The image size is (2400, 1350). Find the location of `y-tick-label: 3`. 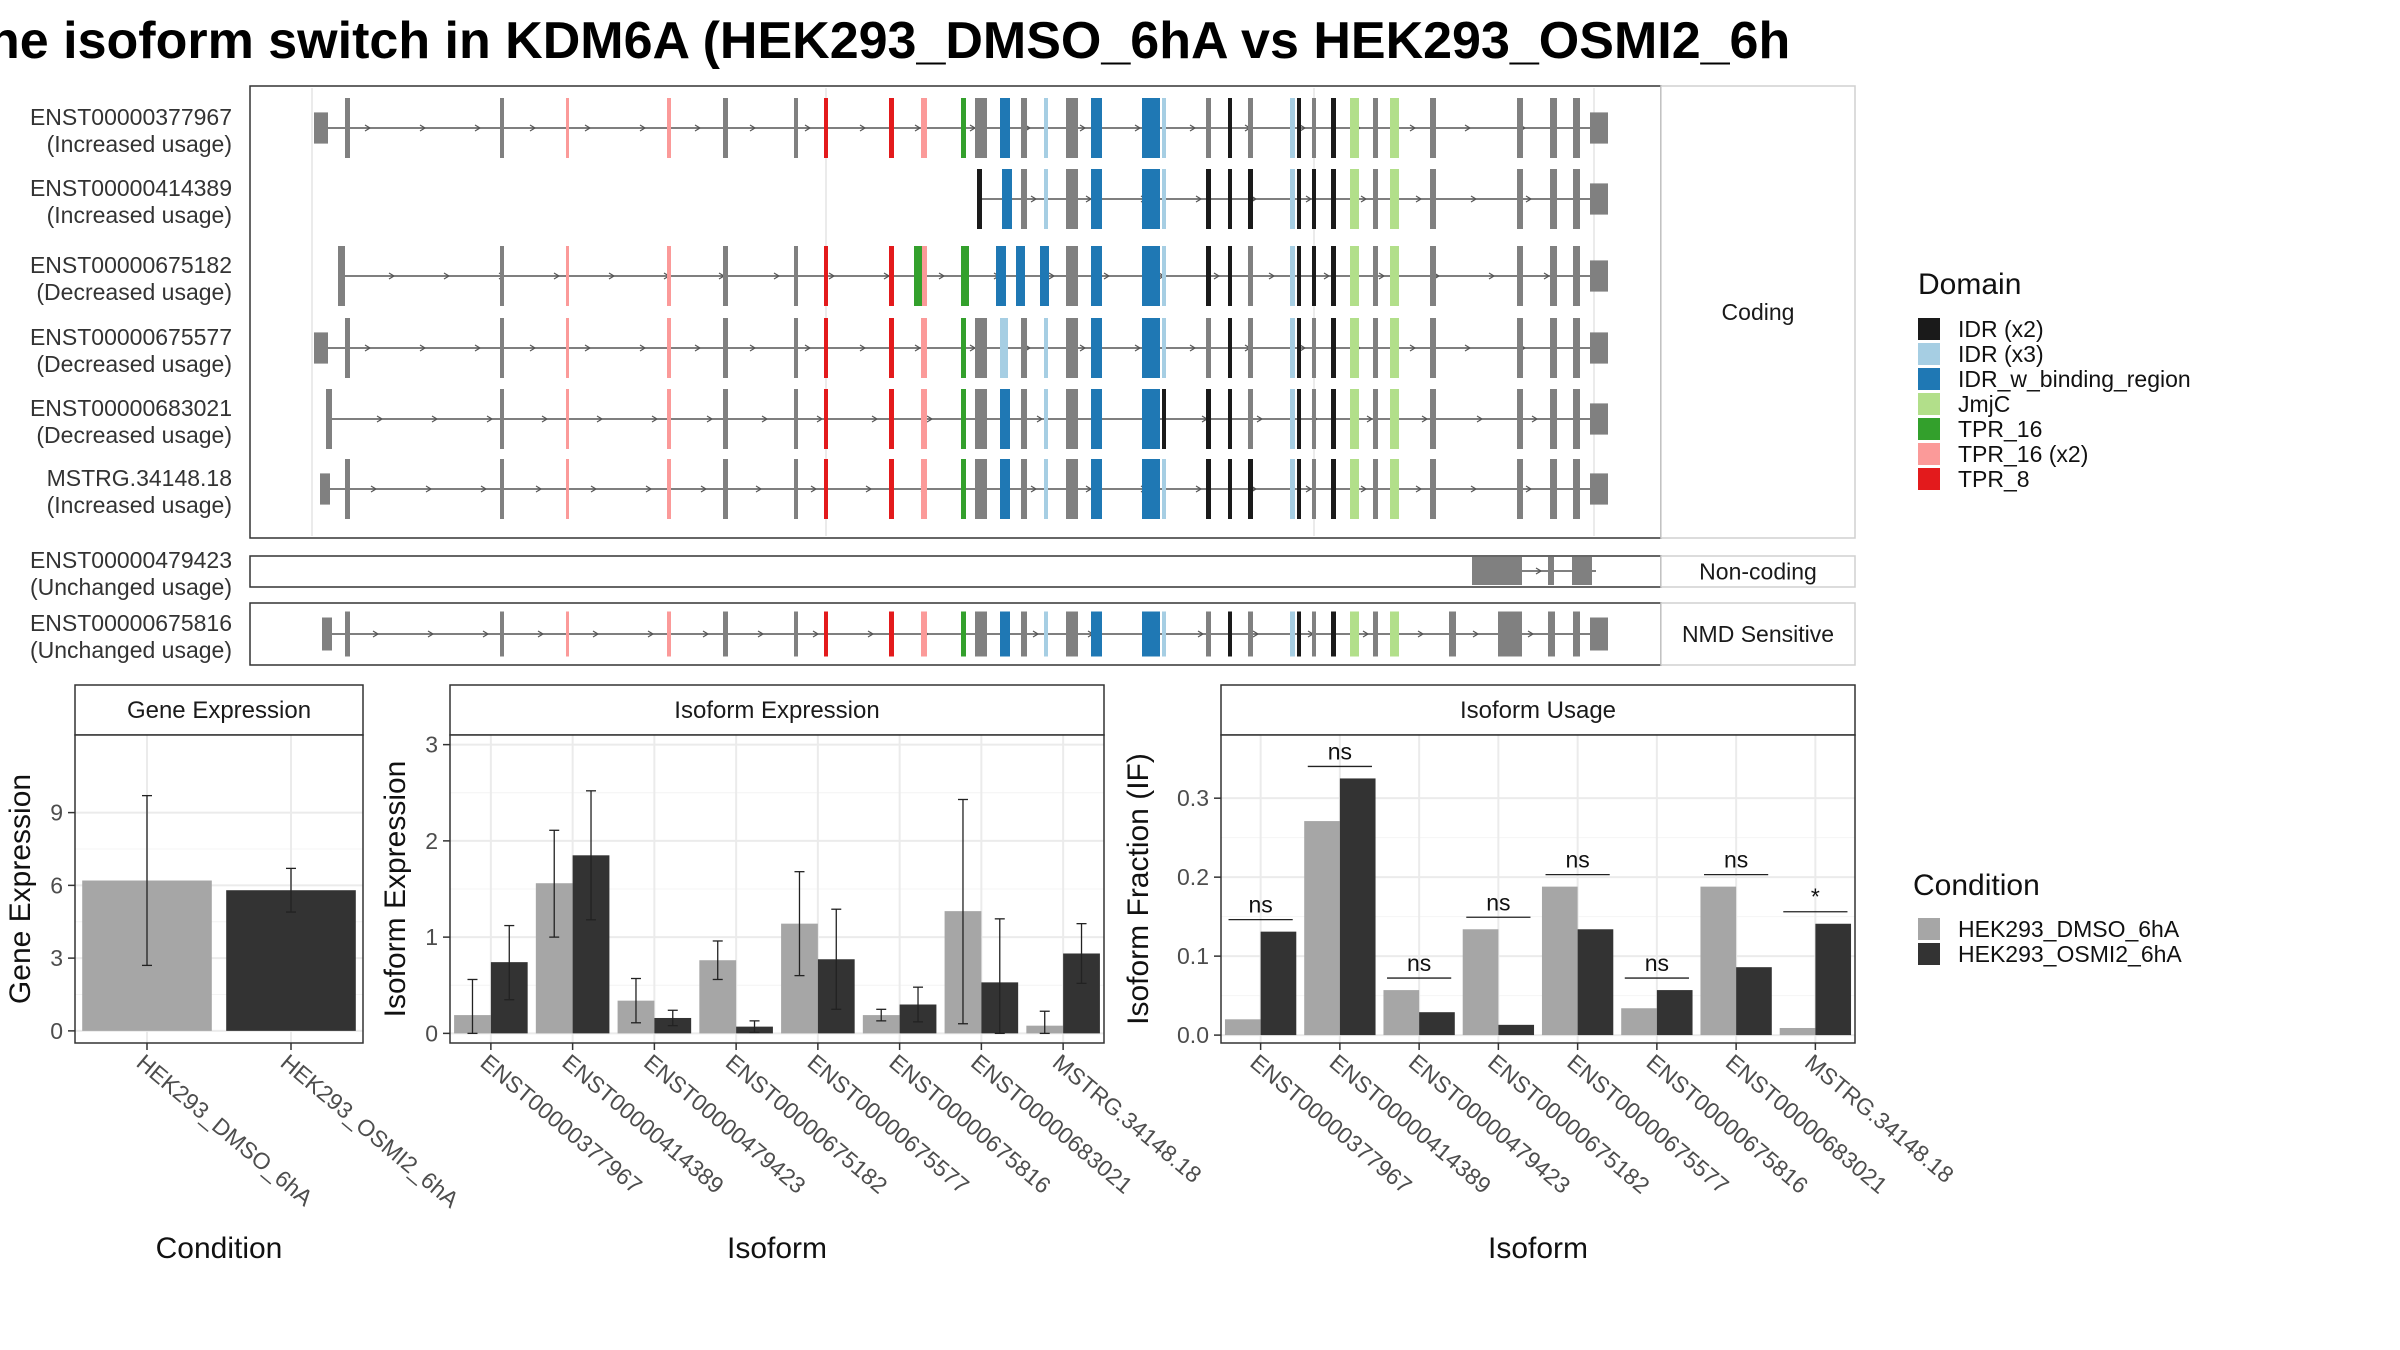

y-tick-label: 3 is located at coordinates (431, 745).